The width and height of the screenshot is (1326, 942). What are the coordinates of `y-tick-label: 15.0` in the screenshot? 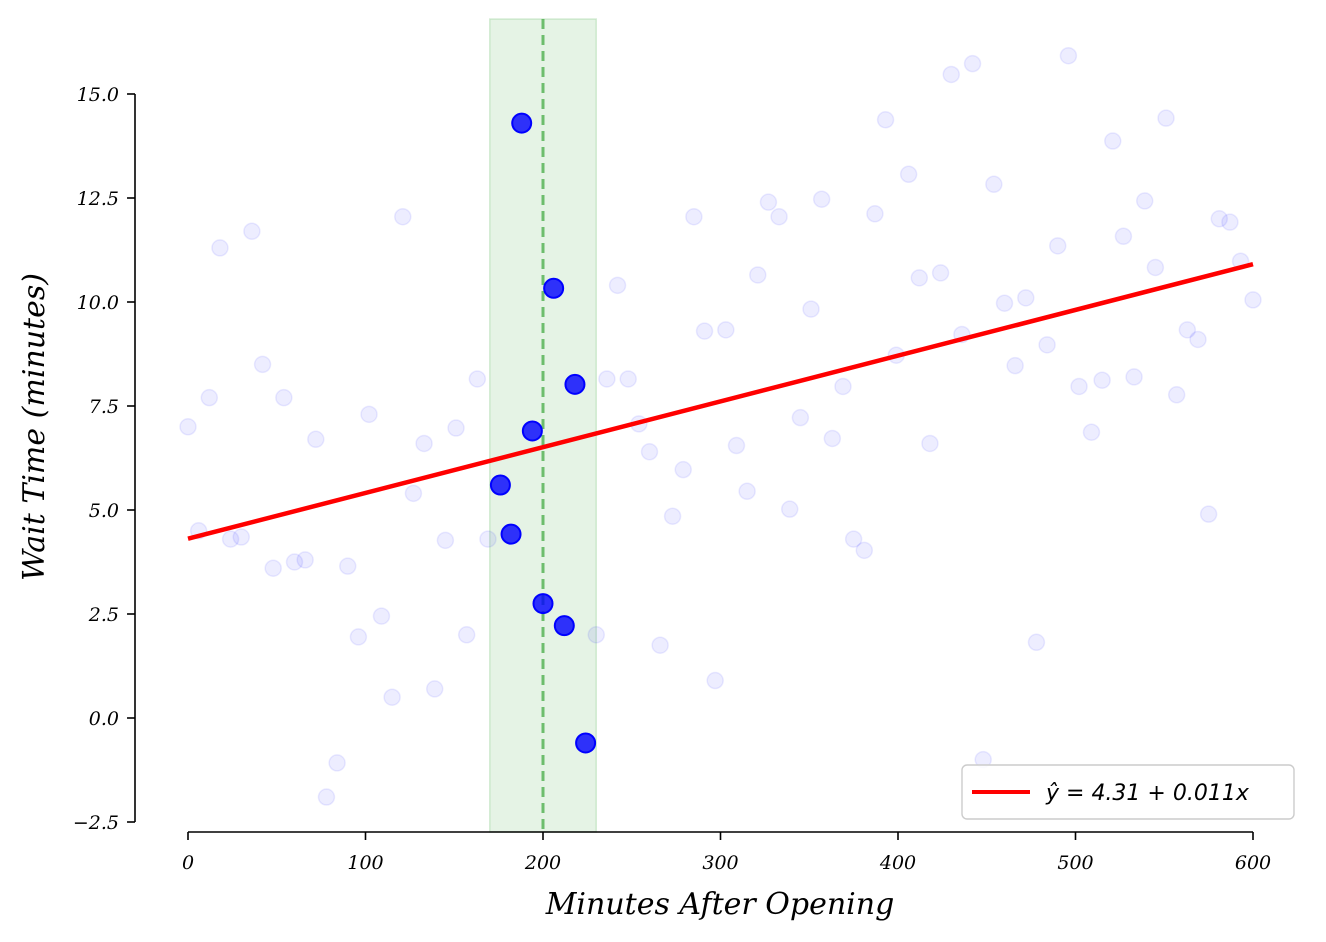 It's located at (98, 95).